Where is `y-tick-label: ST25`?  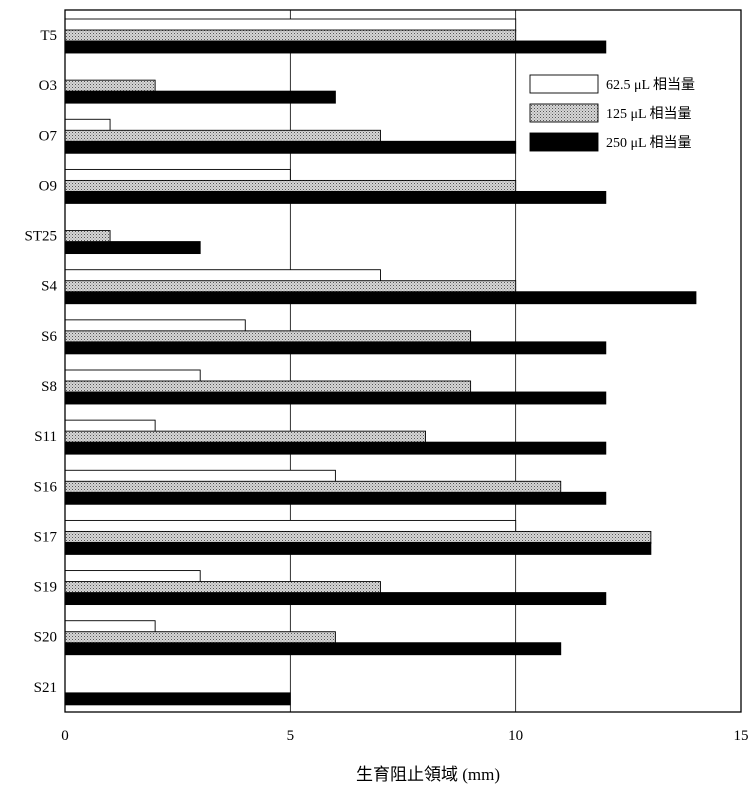 y-tick-label: ST25 is located at coordinates (40, 237).